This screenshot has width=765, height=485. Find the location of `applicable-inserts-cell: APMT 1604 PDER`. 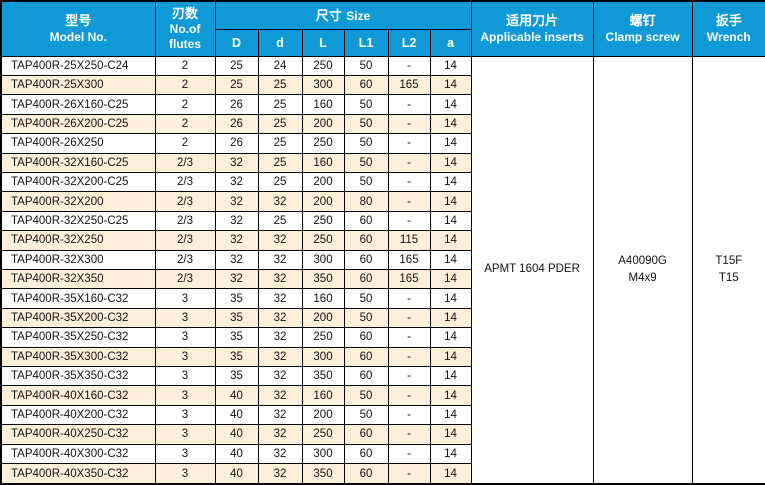

applicable-inserts-cell: APMT 1604 PDER is located at coordinates (532, 270).